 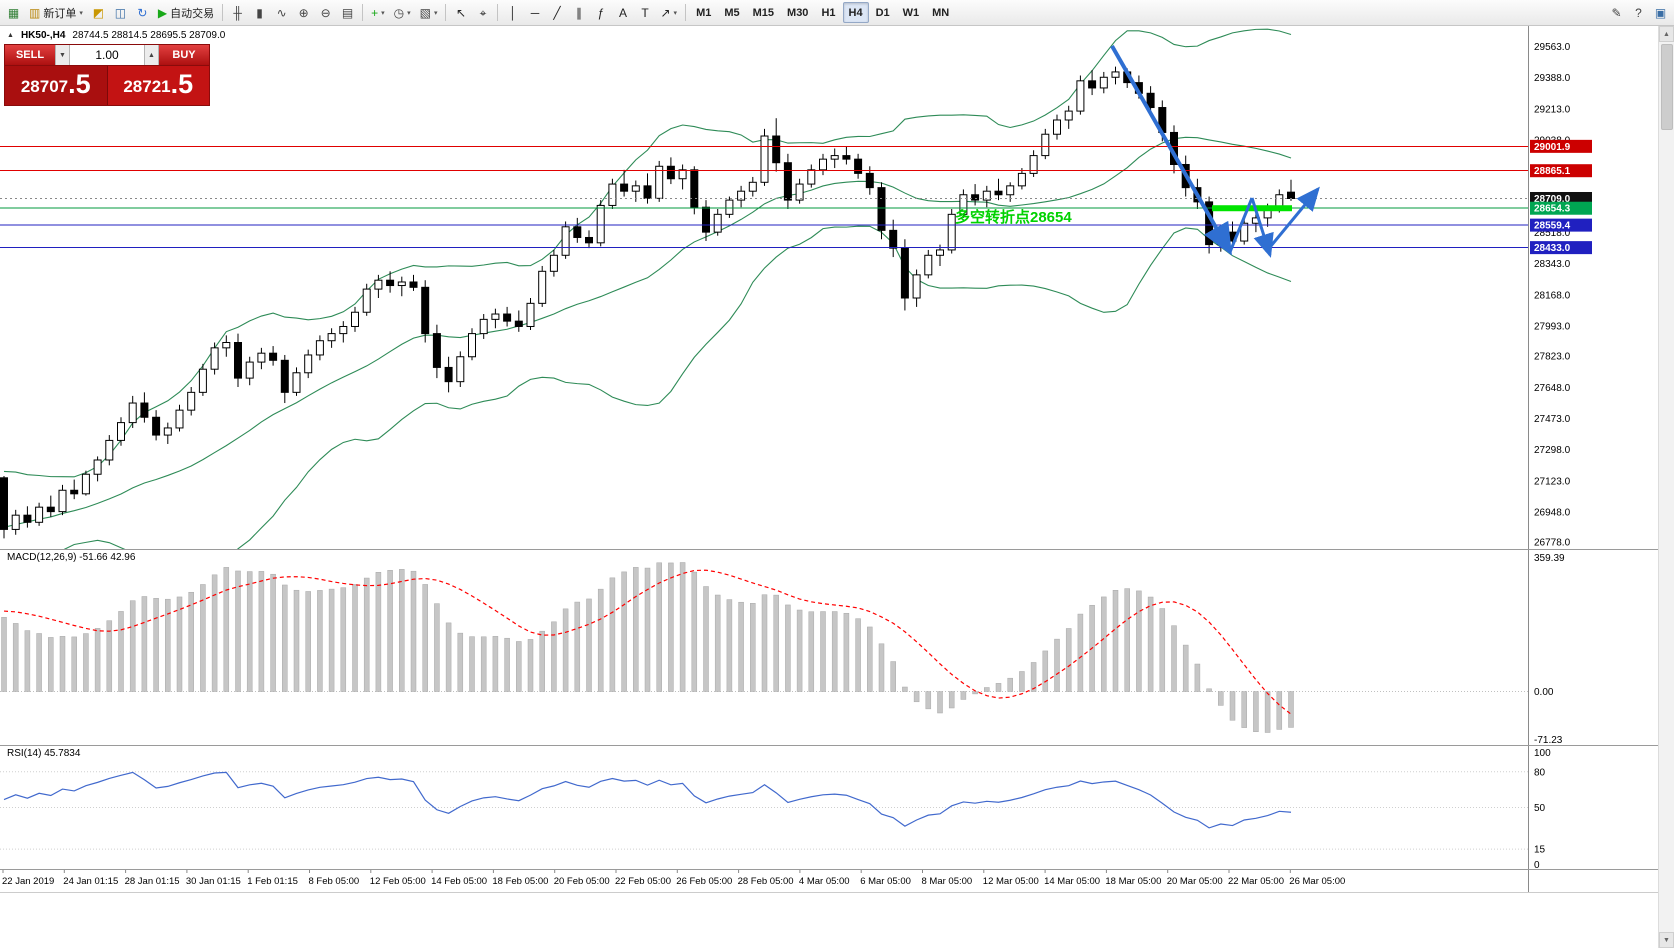 What do you see at coordinates (44, 86) in the screenshot?
I see `sell-price-main: 28707` at bounding box center [44, 86].